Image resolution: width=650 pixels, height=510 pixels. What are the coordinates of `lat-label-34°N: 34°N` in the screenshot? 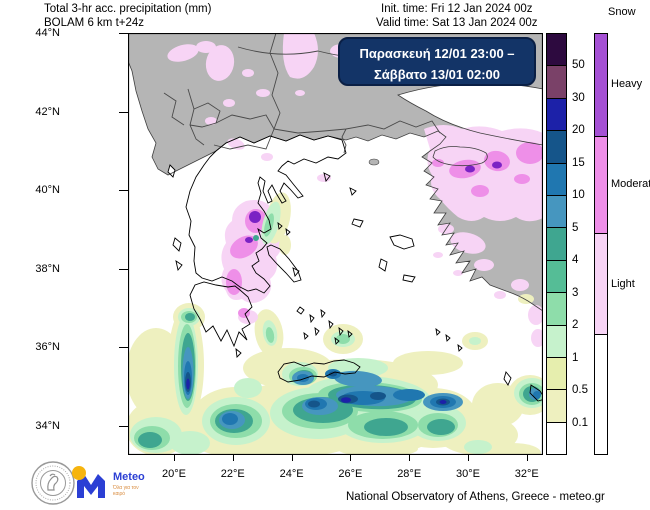 It's located at (47, 426).